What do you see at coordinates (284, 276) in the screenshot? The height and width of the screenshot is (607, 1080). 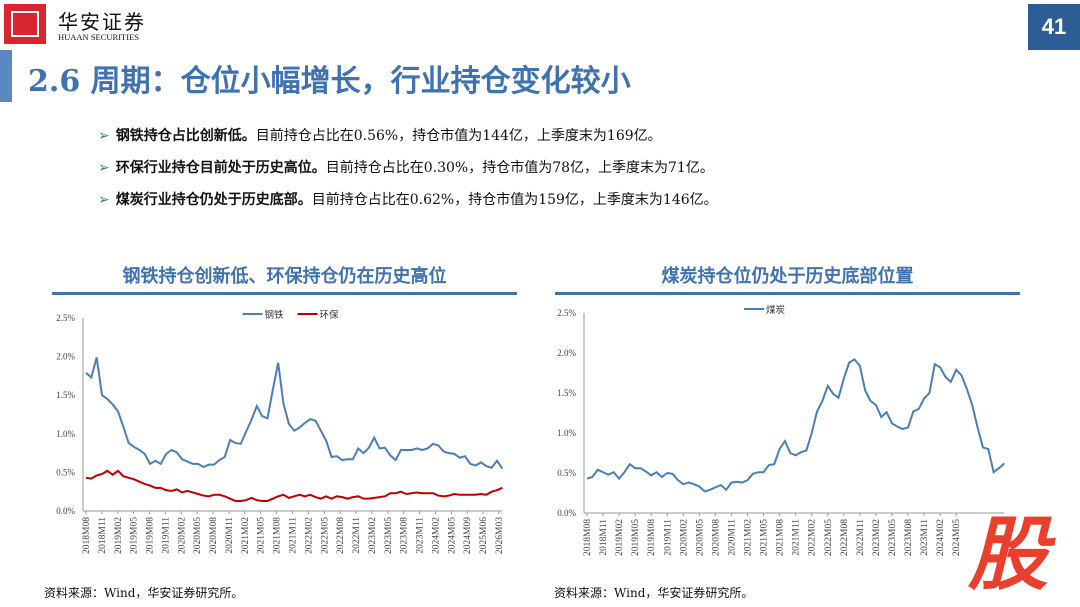 I see `chart-title-left: 钢铁持仓创新低、环保持仓仍在历史高位` at bounding box center [284, 276].